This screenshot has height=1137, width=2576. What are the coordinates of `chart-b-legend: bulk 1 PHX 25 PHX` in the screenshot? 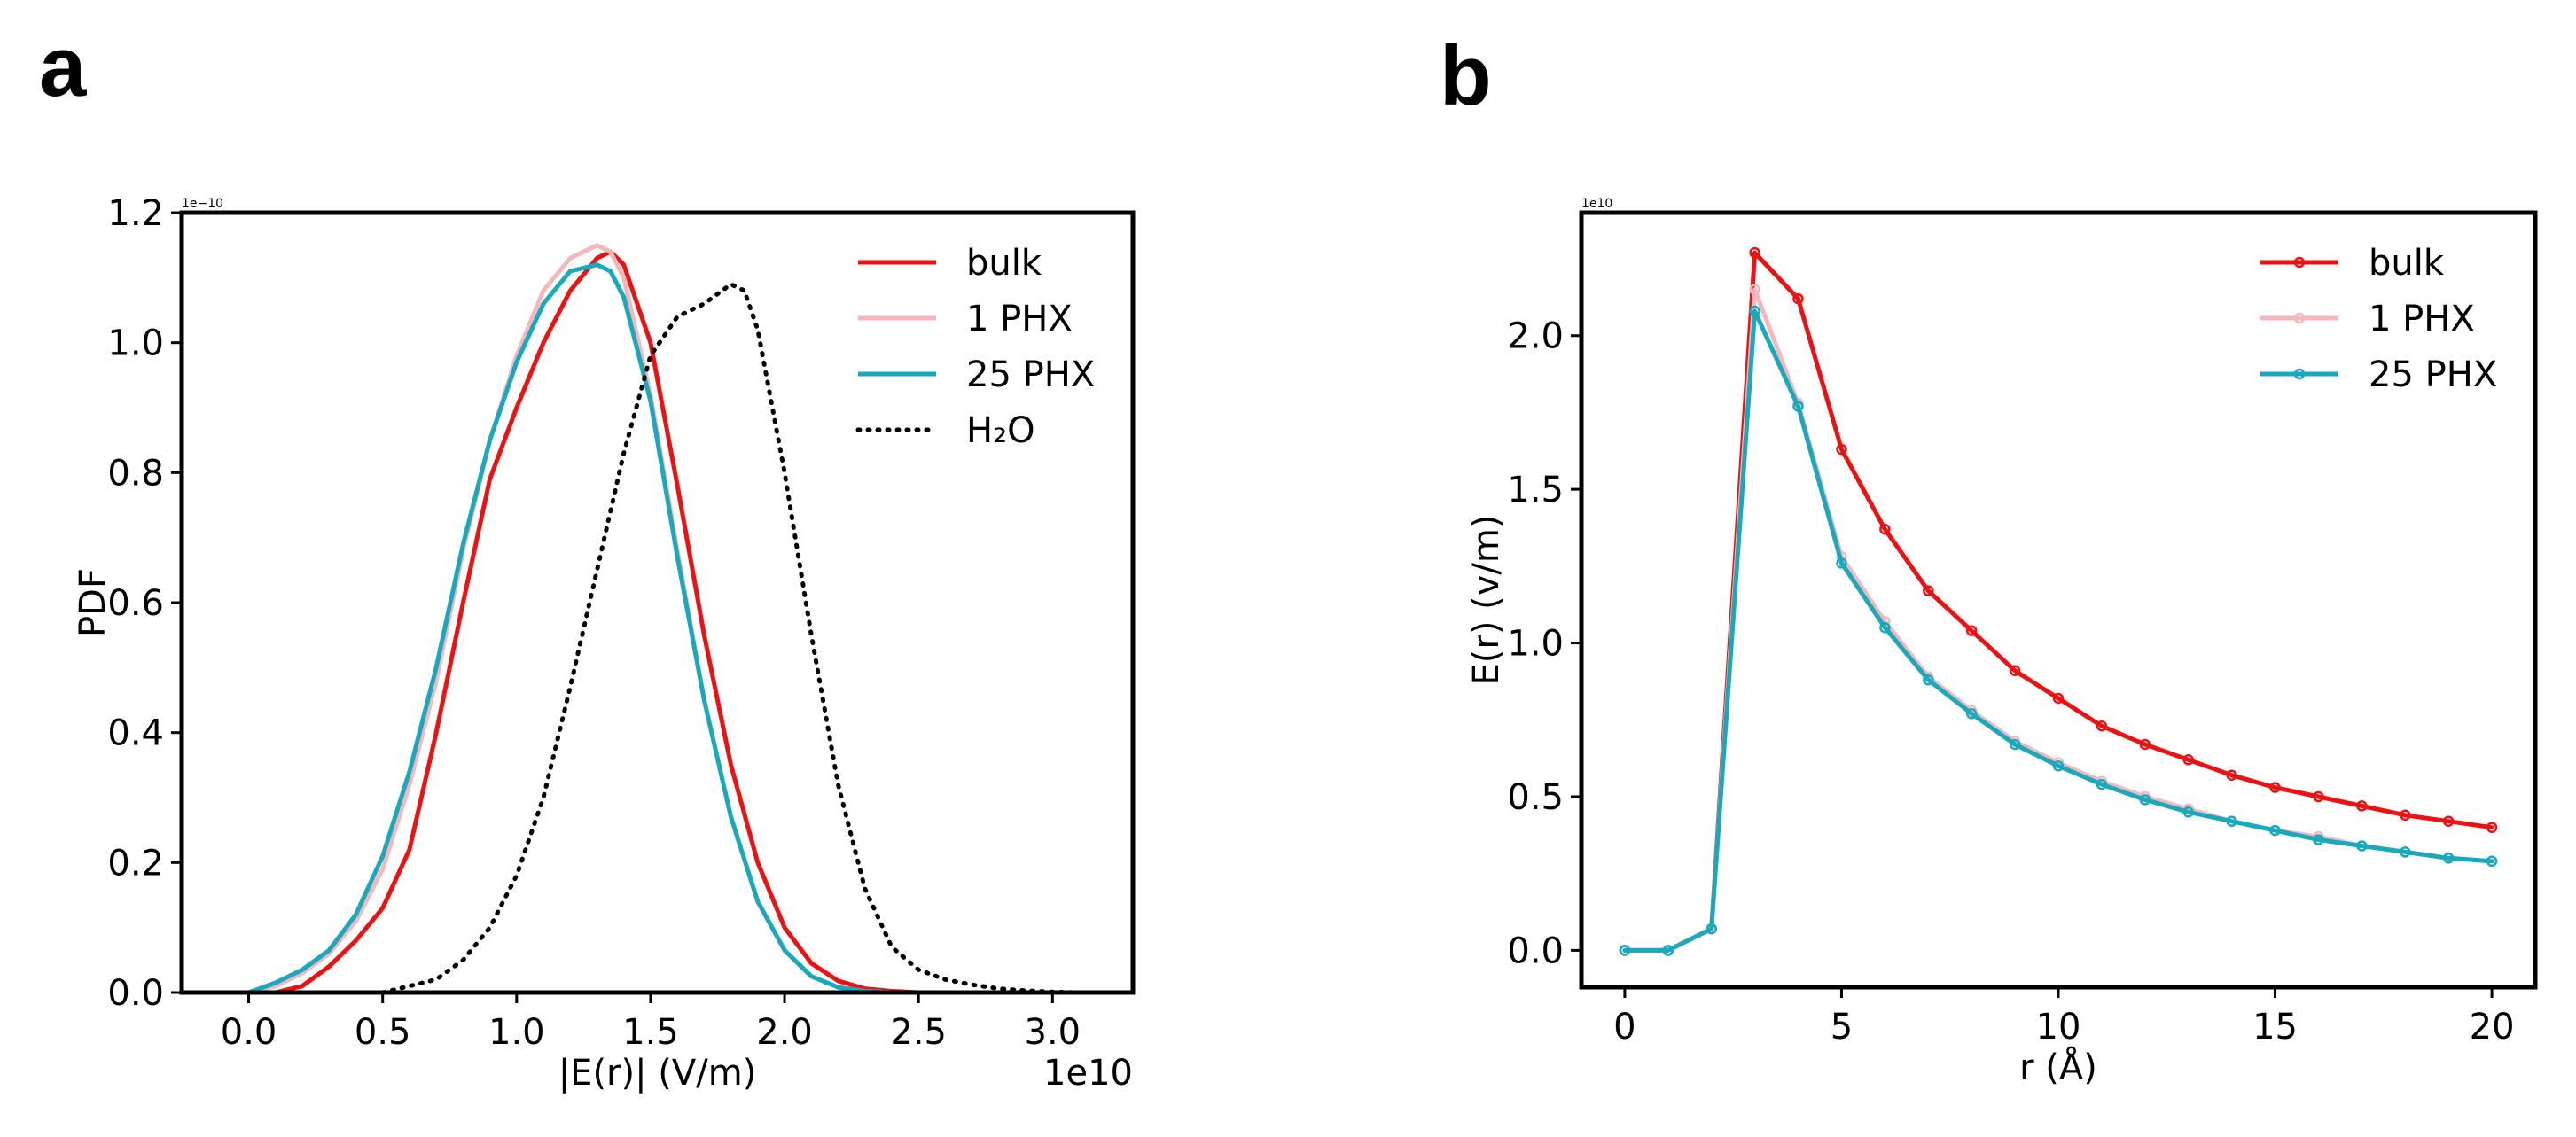 It's located at (2378, 319).